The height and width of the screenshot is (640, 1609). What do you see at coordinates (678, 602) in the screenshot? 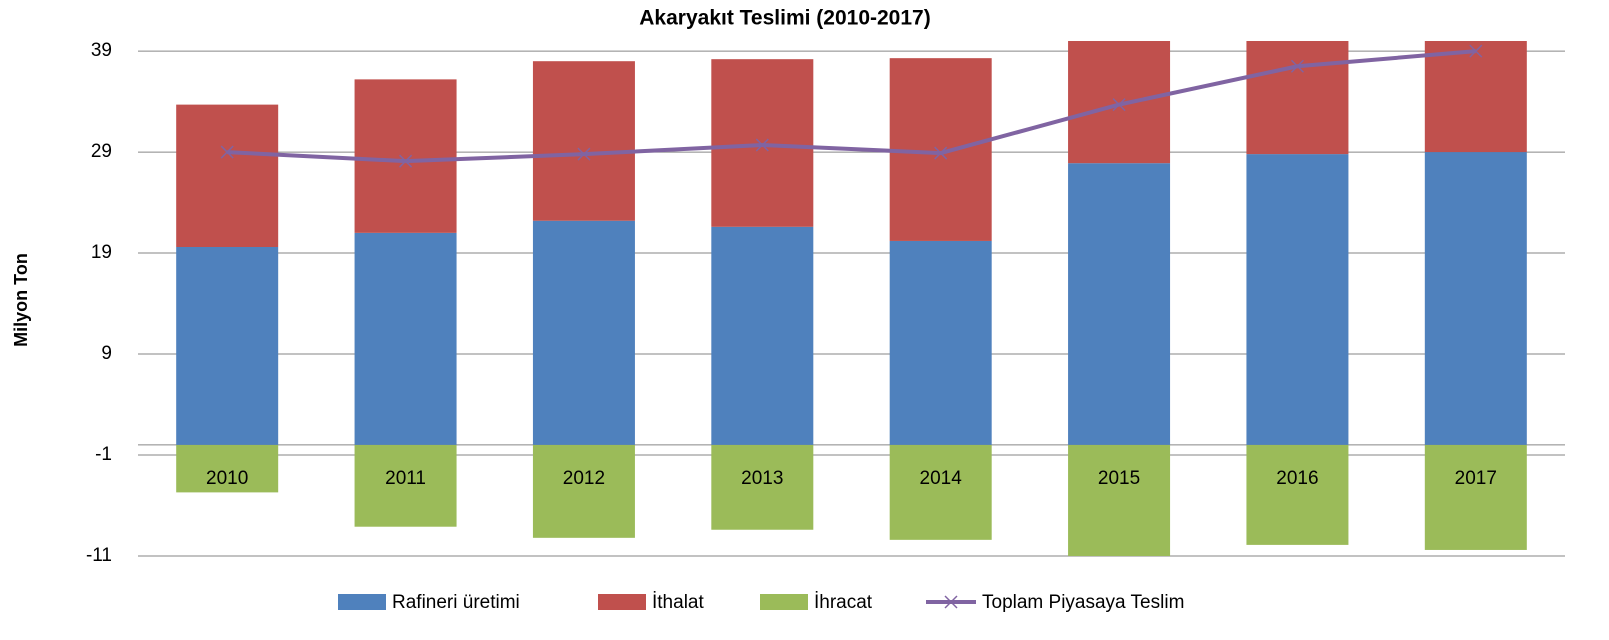
I see `legend-label: İthalat` at bounding box center [678, 602].